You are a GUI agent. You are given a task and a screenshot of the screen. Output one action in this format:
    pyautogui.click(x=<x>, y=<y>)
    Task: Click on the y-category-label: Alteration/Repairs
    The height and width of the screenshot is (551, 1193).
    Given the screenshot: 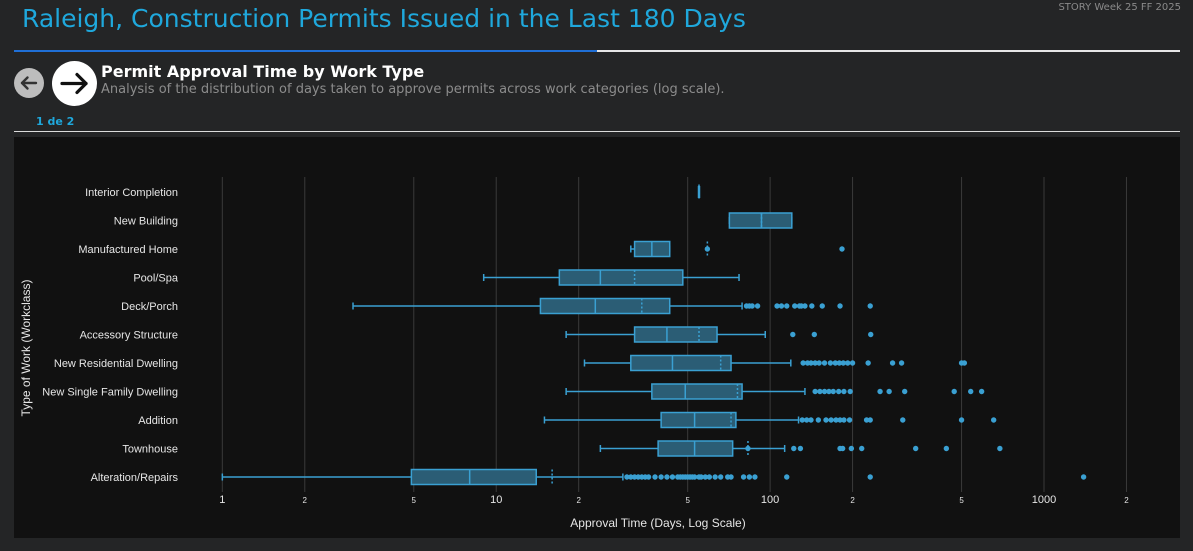 What is the action you would take?
    pyautogui.click(x=135, y=478)
    